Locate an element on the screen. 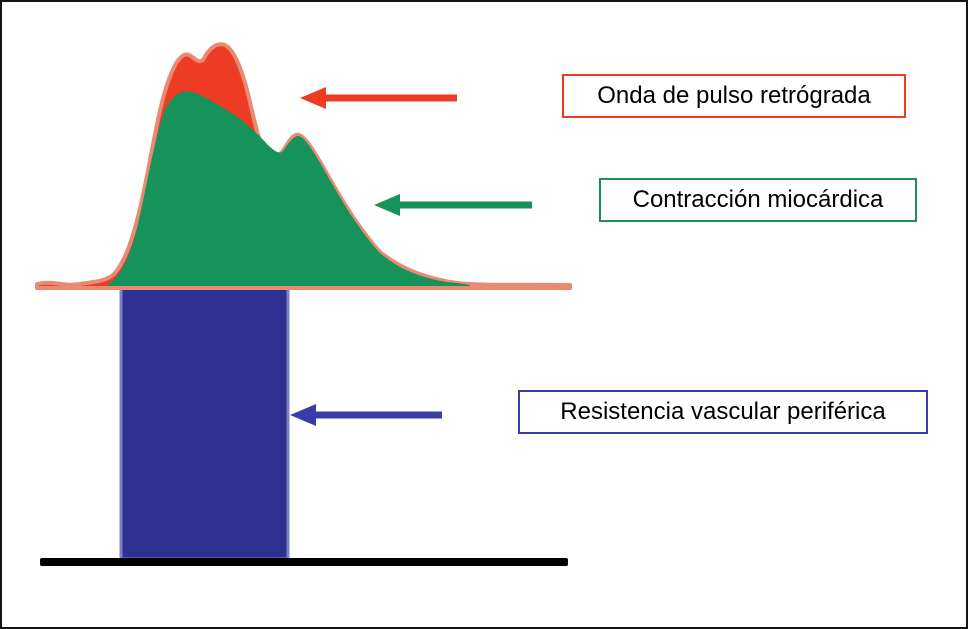 This screenshot has height=629, width=968. retrograde-label: Onda de pulso retrógrada is located at coordinates (734, 95).